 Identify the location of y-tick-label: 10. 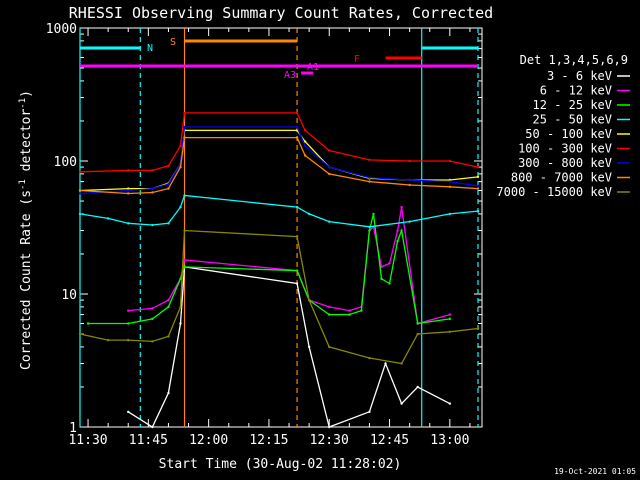
(69, 295).